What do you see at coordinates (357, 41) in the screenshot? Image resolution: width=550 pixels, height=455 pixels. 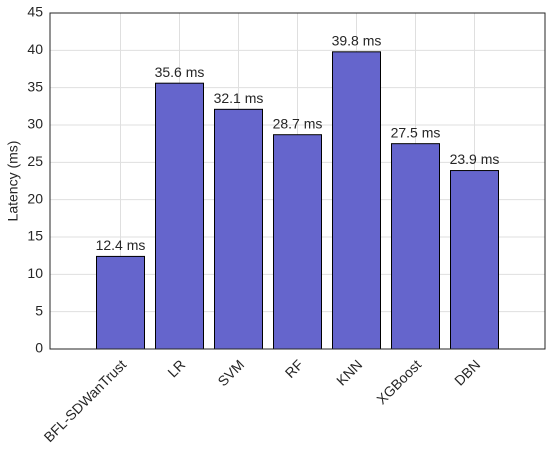 I see `value-label: 39.8 ms` at bounding box center [357, 41].